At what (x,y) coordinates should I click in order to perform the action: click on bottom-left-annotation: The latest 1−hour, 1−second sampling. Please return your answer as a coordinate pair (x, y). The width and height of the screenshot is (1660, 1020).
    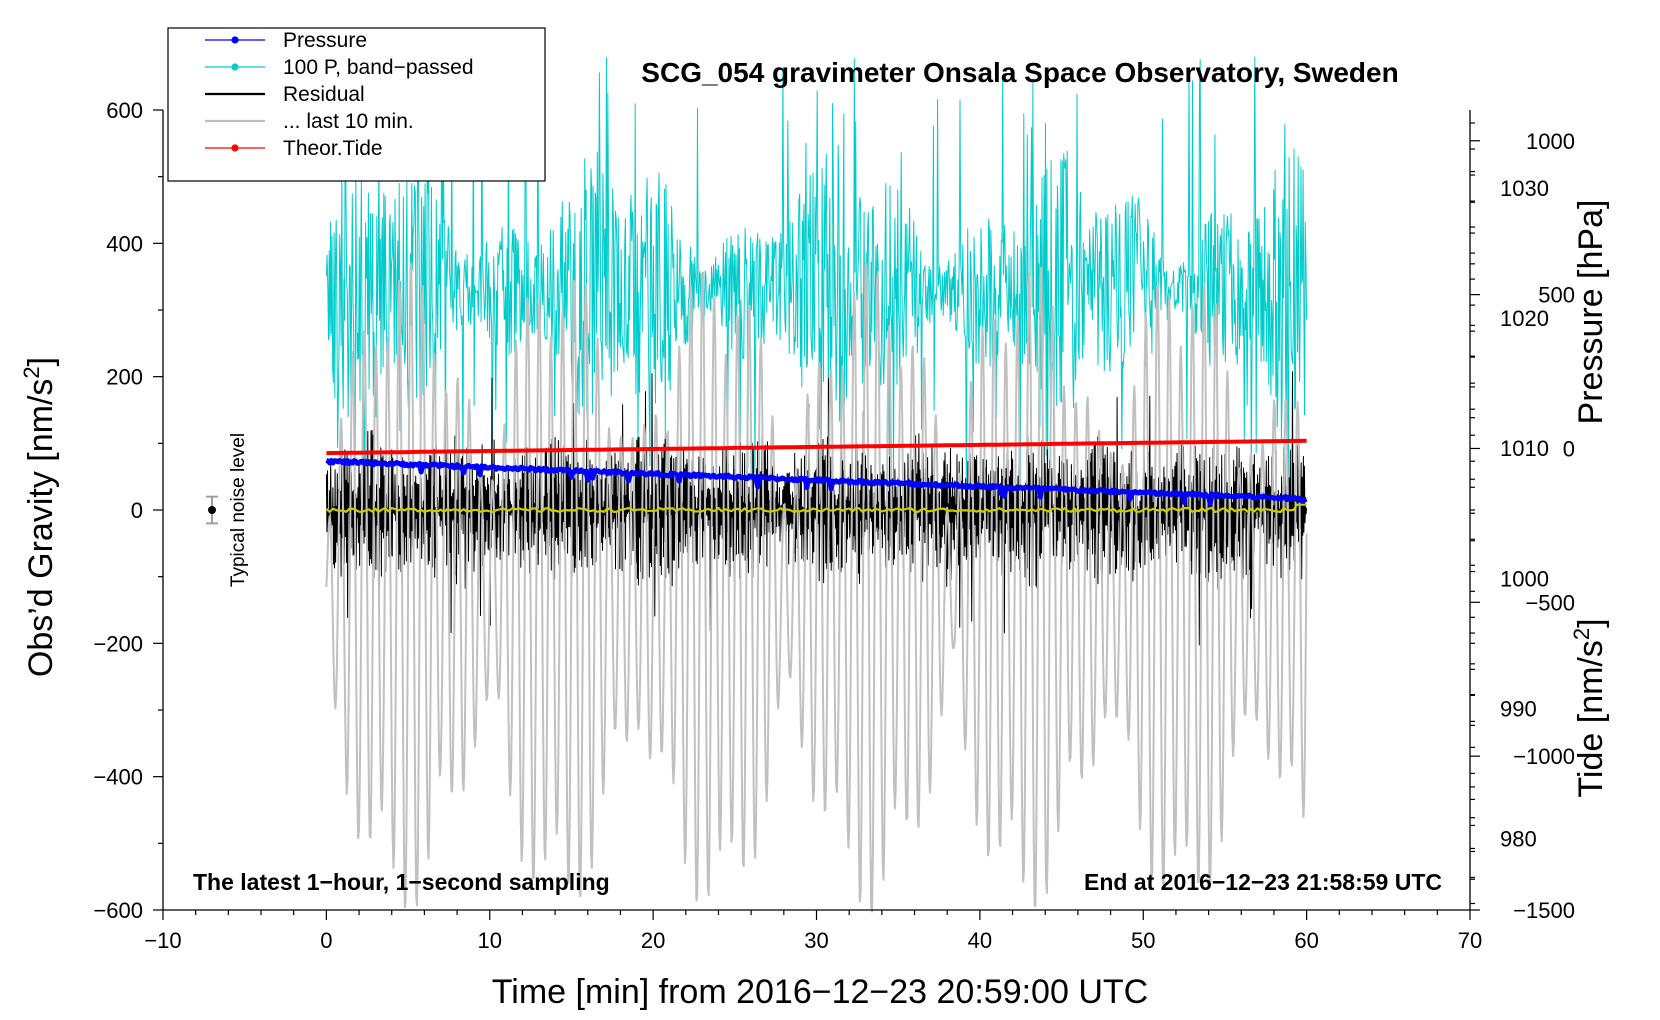
    Looking at the image, I should click on (401, 882).